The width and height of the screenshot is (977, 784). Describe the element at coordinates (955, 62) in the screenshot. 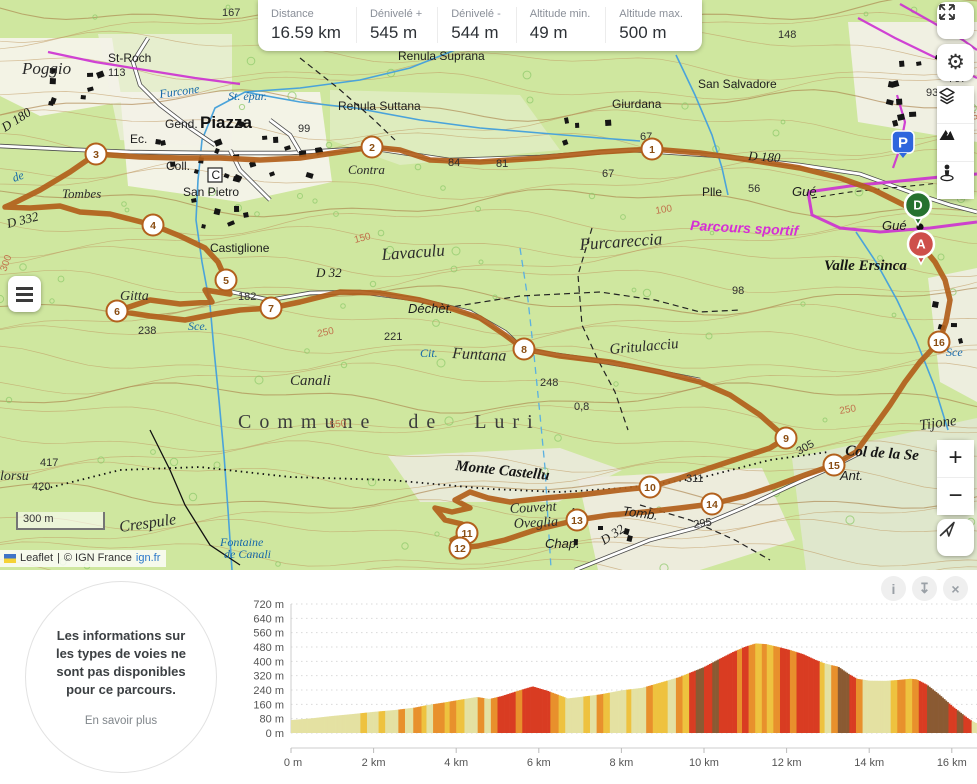

I see `settings-button: ⚙` at that location.